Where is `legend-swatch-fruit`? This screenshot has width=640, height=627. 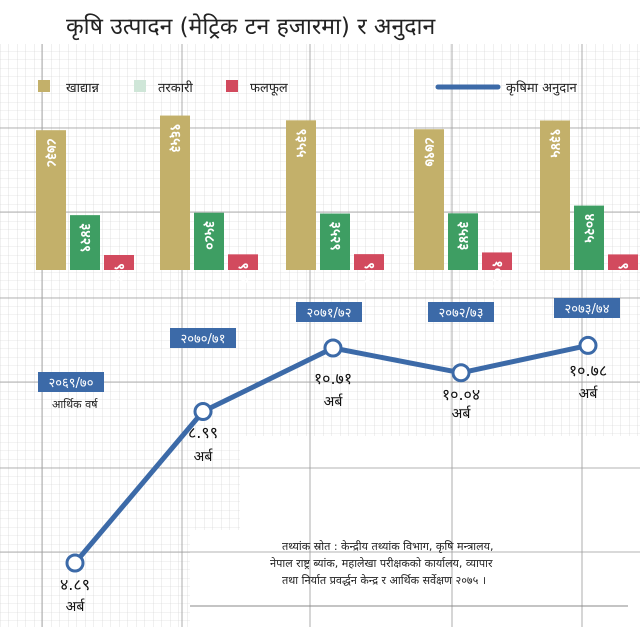
legend-swatch-fruit is located at coordinates (232, 86).